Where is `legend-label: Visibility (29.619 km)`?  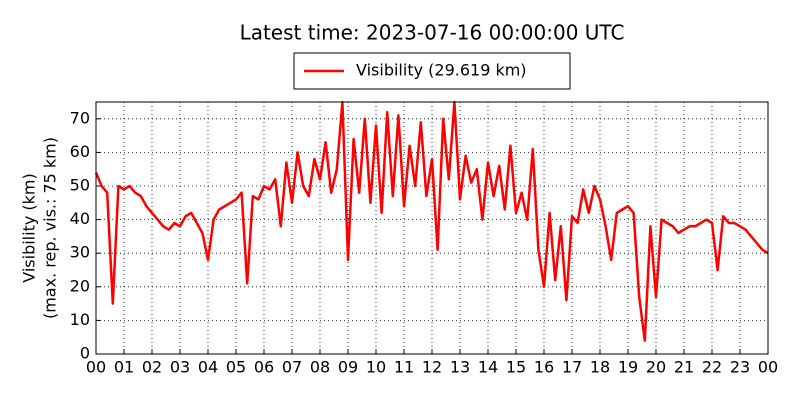 legend-label: Visibility (29.619 km) is located at coordinates (441, 70).